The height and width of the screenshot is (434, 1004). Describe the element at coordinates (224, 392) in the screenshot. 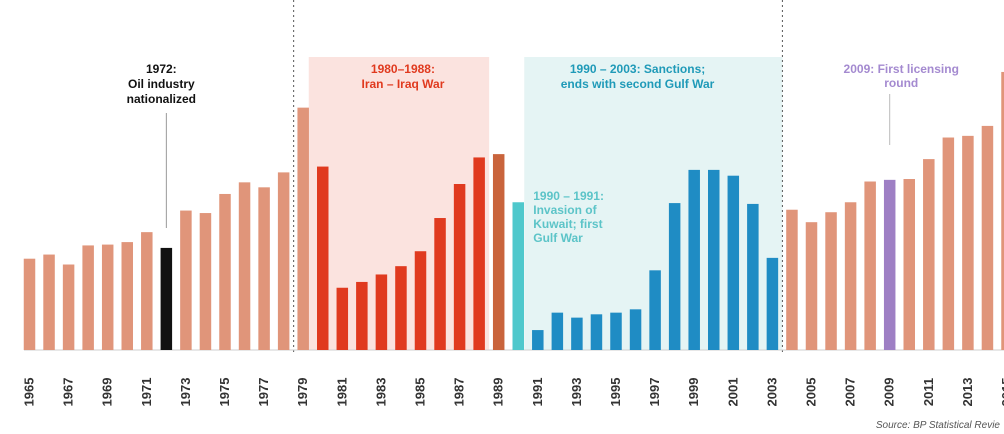

I see `tick-1975: 1975` at that location.